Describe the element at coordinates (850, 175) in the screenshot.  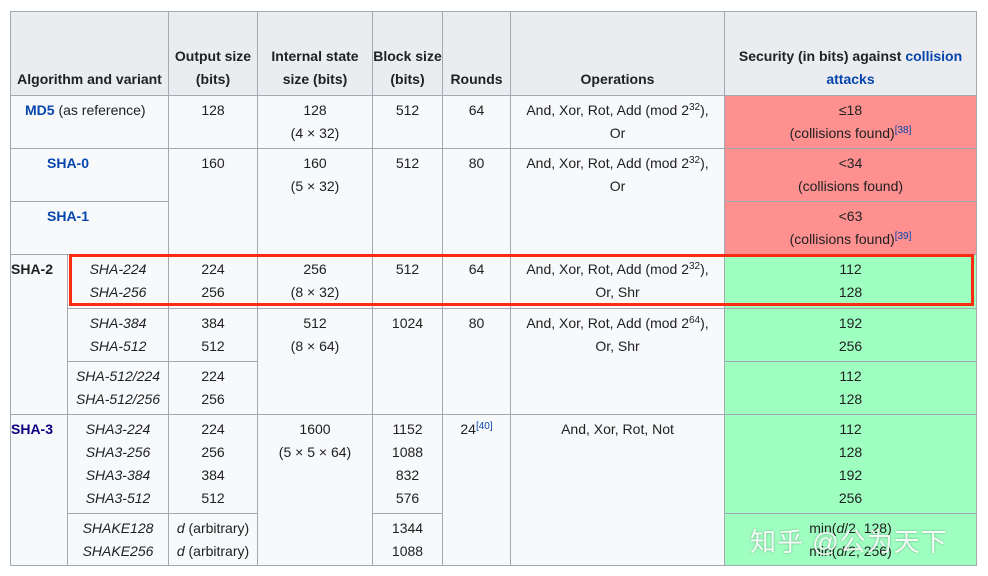
I see `sha0-security: <34 (collisions found)` at that location.